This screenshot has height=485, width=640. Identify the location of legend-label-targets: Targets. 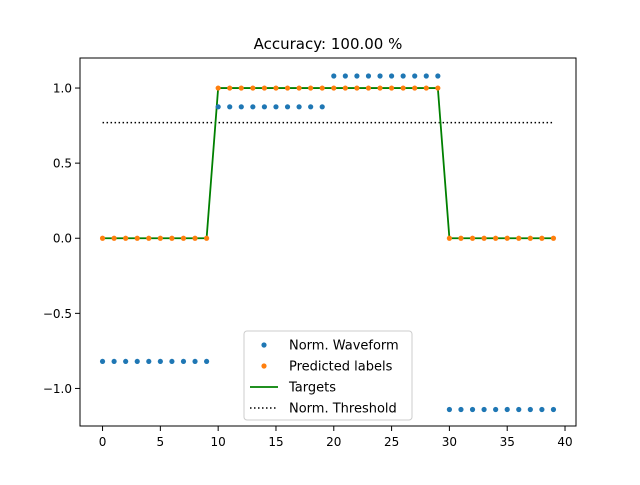
(312, 388).